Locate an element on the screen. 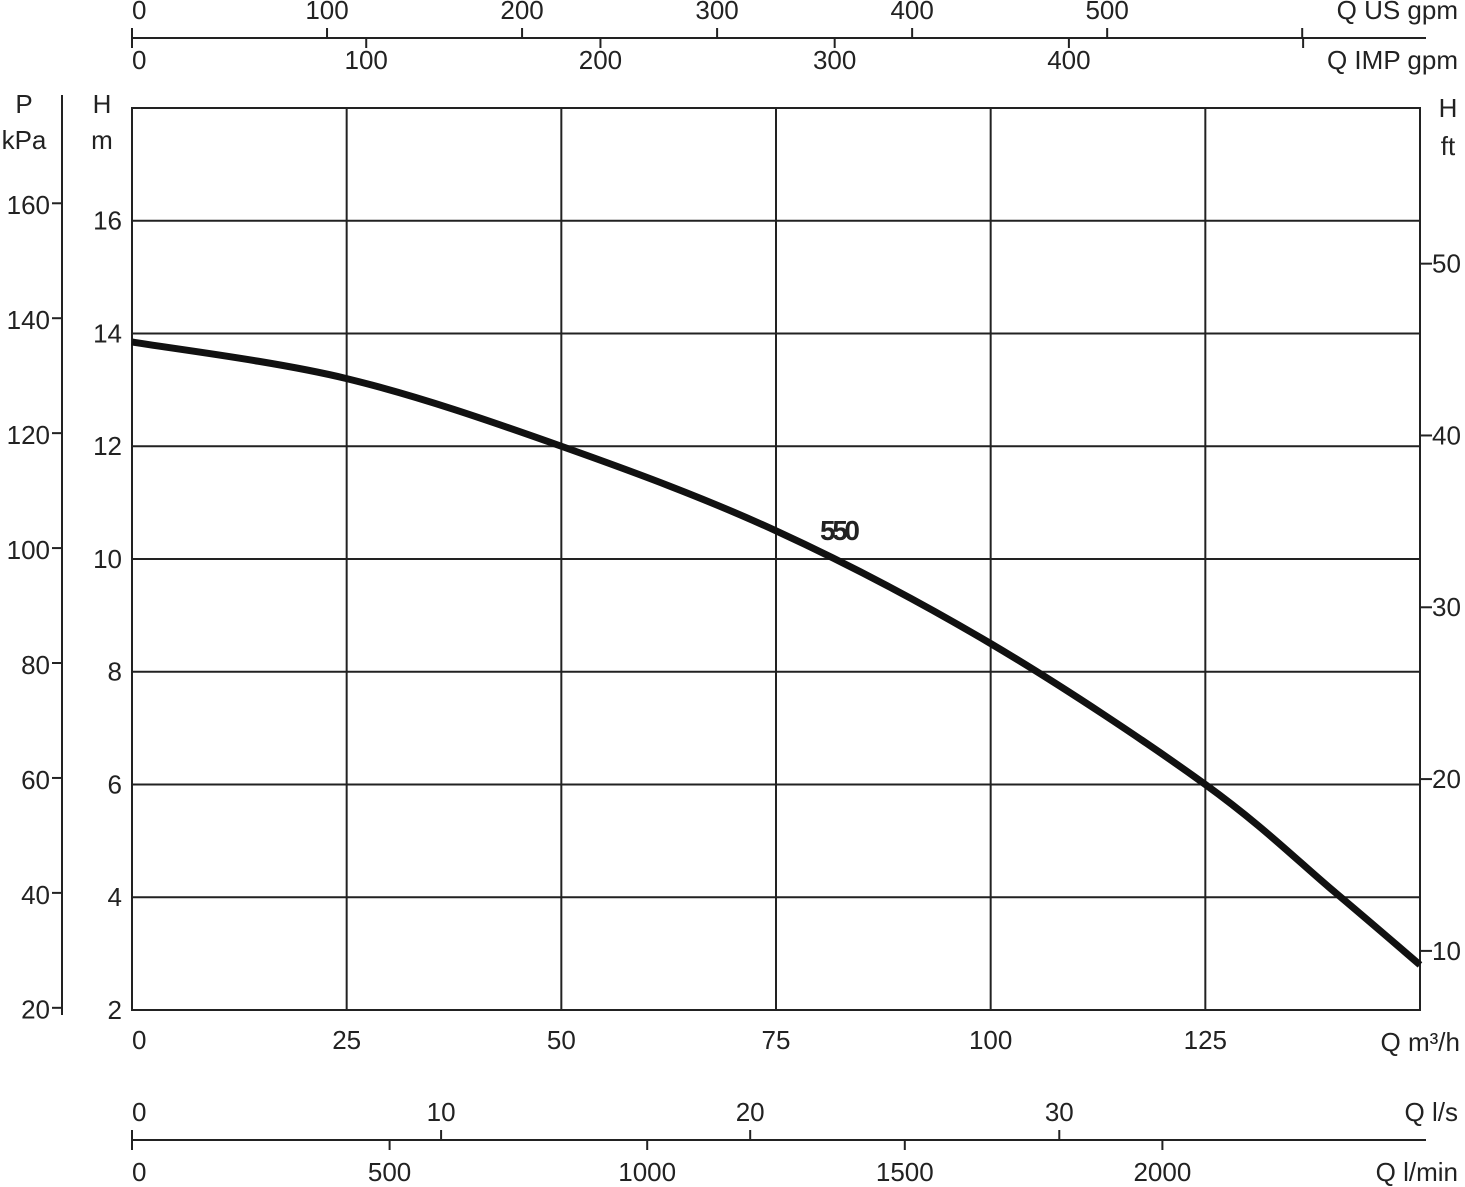  x-tick-label: 75 is located at coordinates (776, 1040).